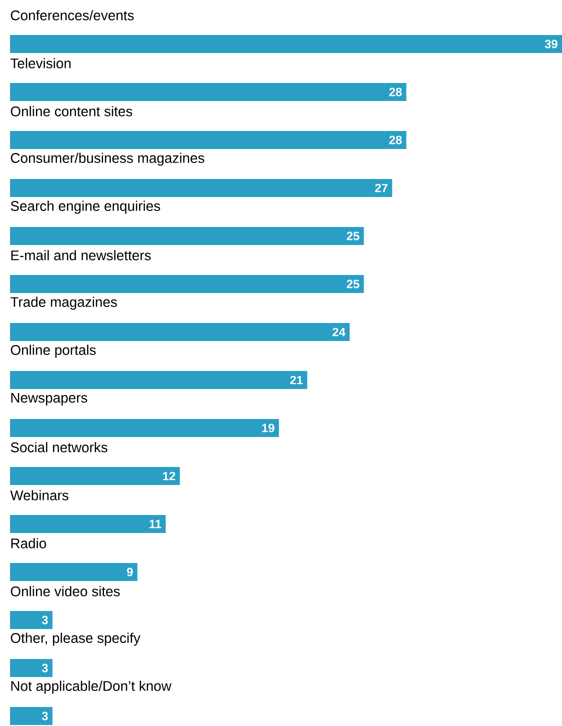 The width and height of the screenshot is (562, 726). I want to click on data-label: 21, so click(296, 380).